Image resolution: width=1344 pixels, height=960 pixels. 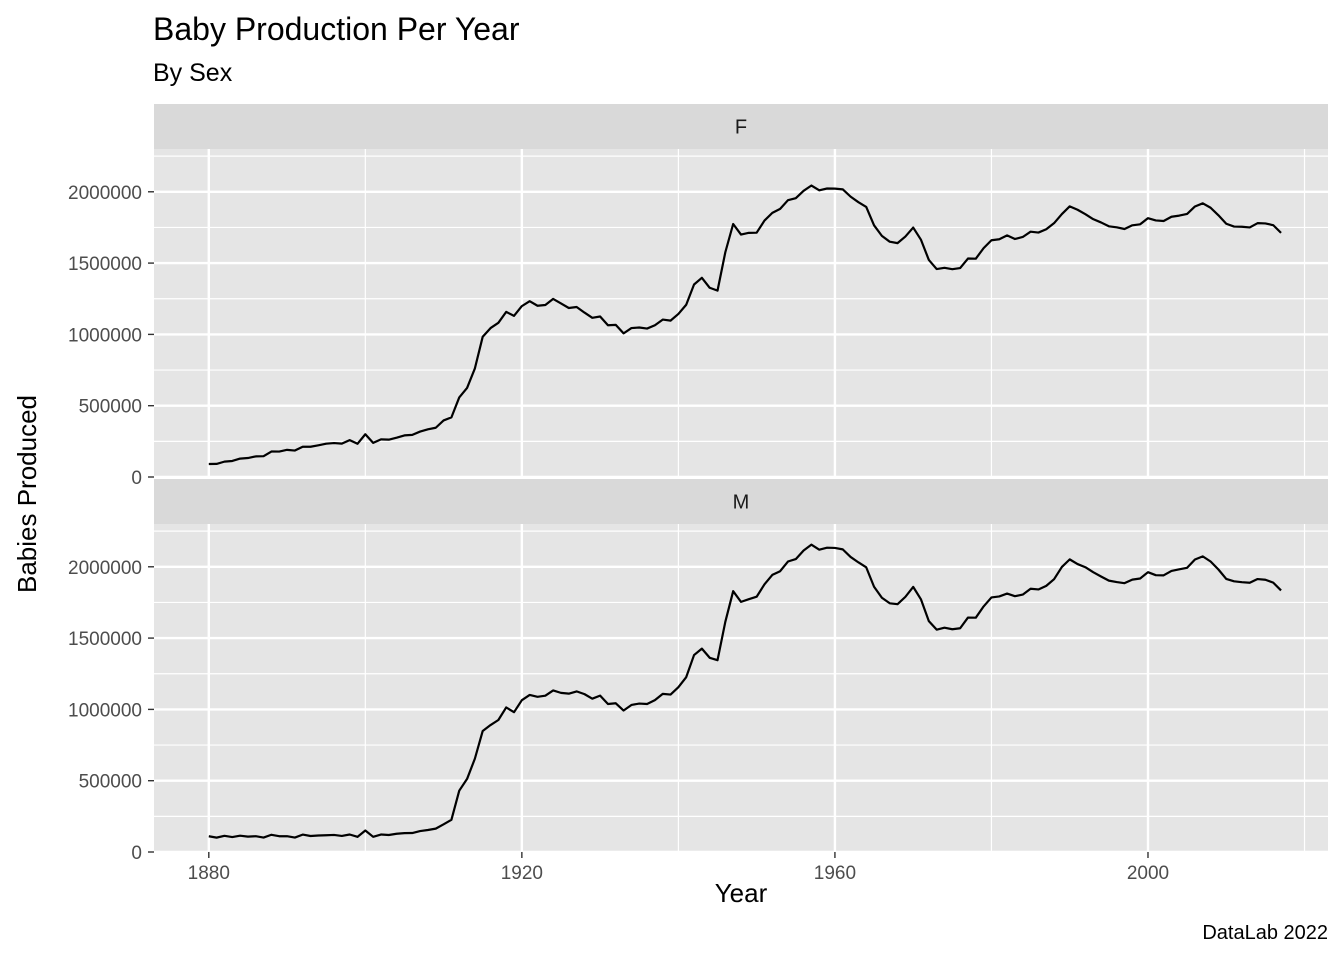 I want to click on x-tick-label: 1880, so click(x=209, y=873).